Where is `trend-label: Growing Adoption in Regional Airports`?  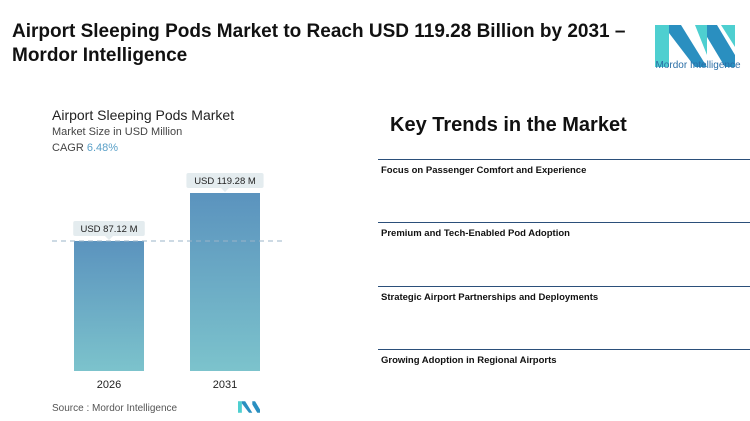 trend-label: Growing Adoption in Regional Airports is located at coordinates (469, 360).